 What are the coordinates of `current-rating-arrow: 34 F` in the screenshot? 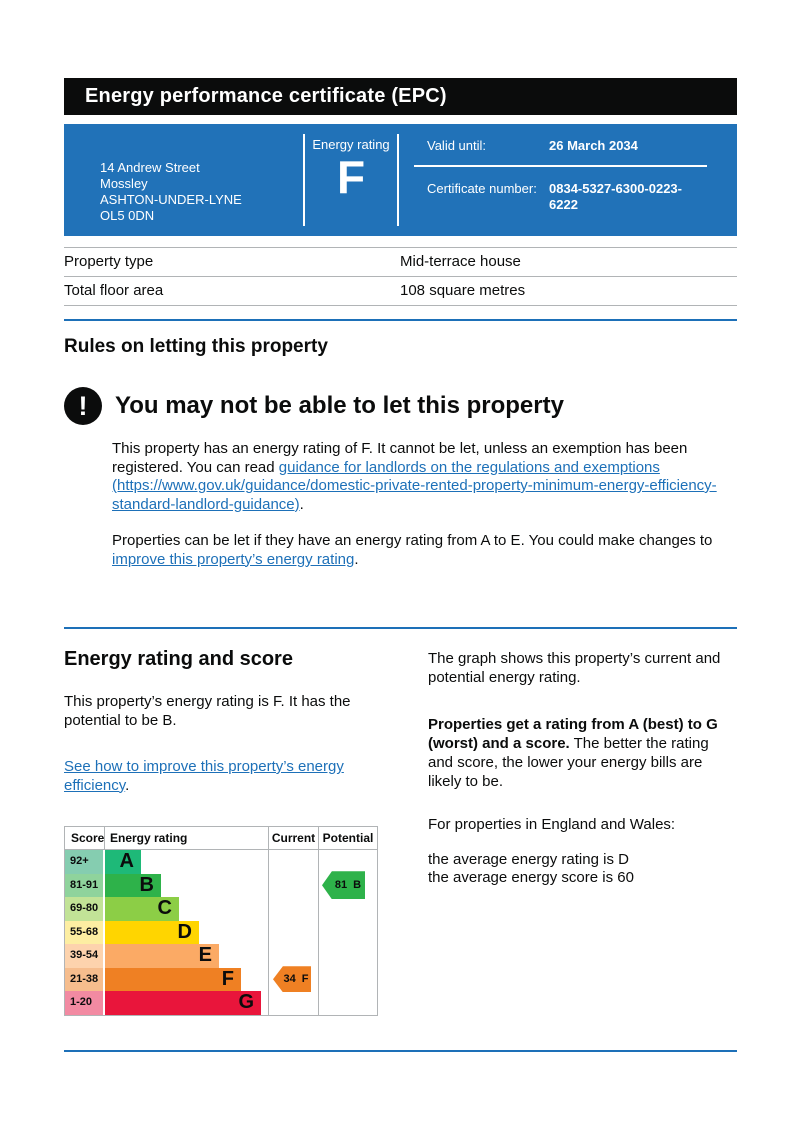 It's located at (292, 979).